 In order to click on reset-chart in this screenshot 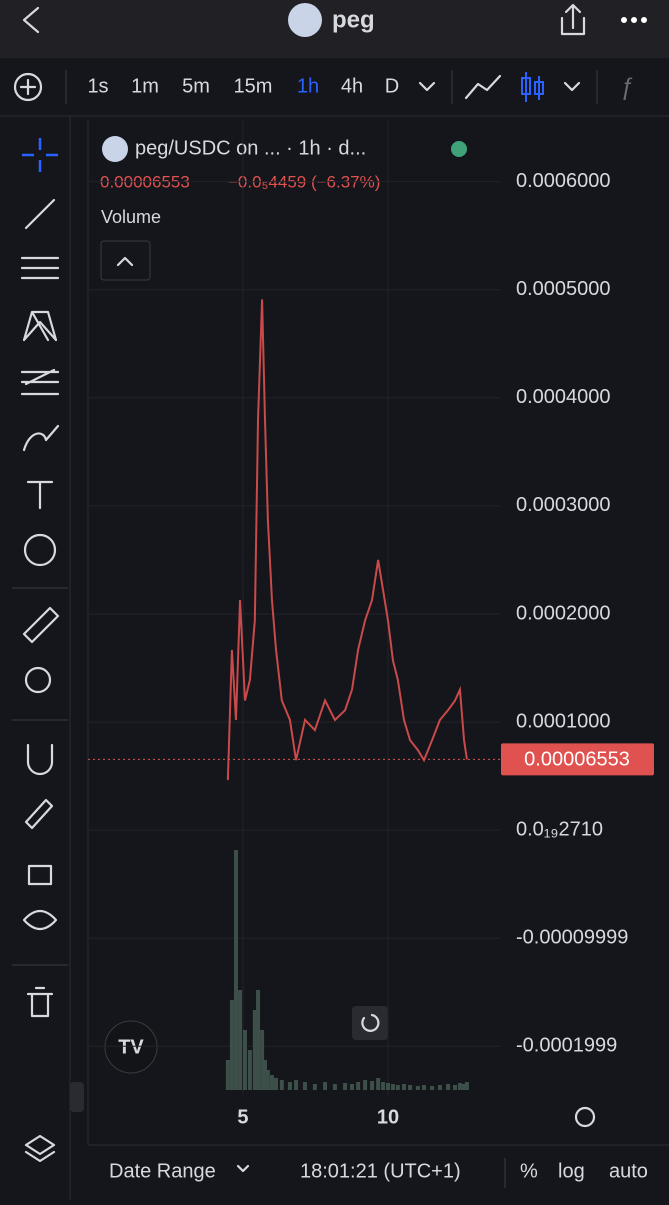, I will do `click(370, 1023)`.